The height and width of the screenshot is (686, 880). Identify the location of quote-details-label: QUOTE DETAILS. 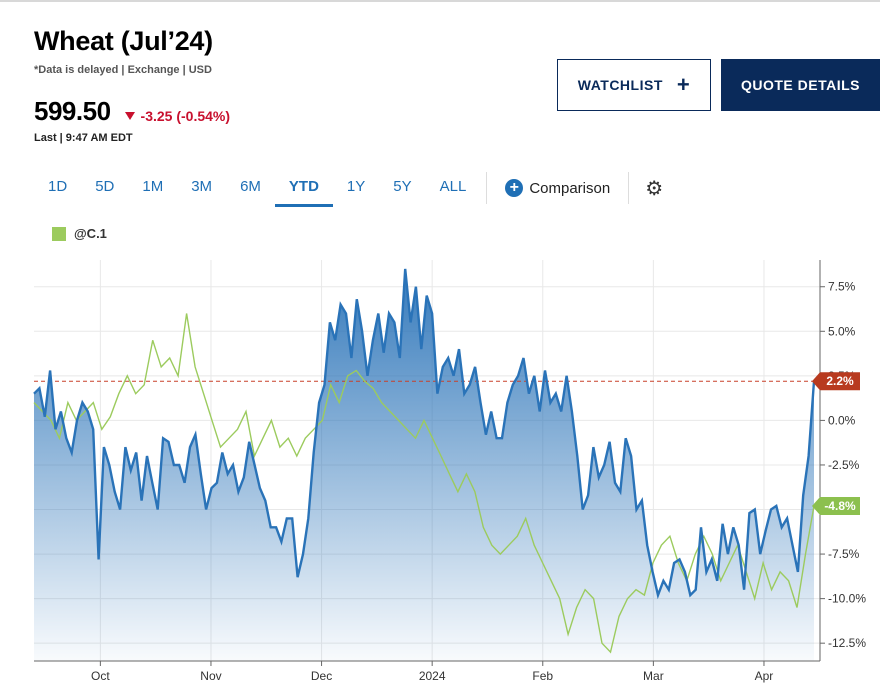
(800, 85).